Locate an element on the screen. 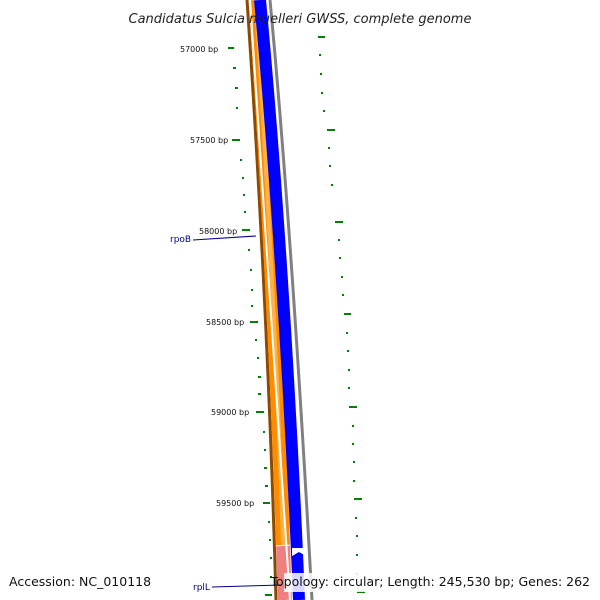 This screenshot has height=600, width=600. gc-skew-inner is located at coordinates (250, 321).